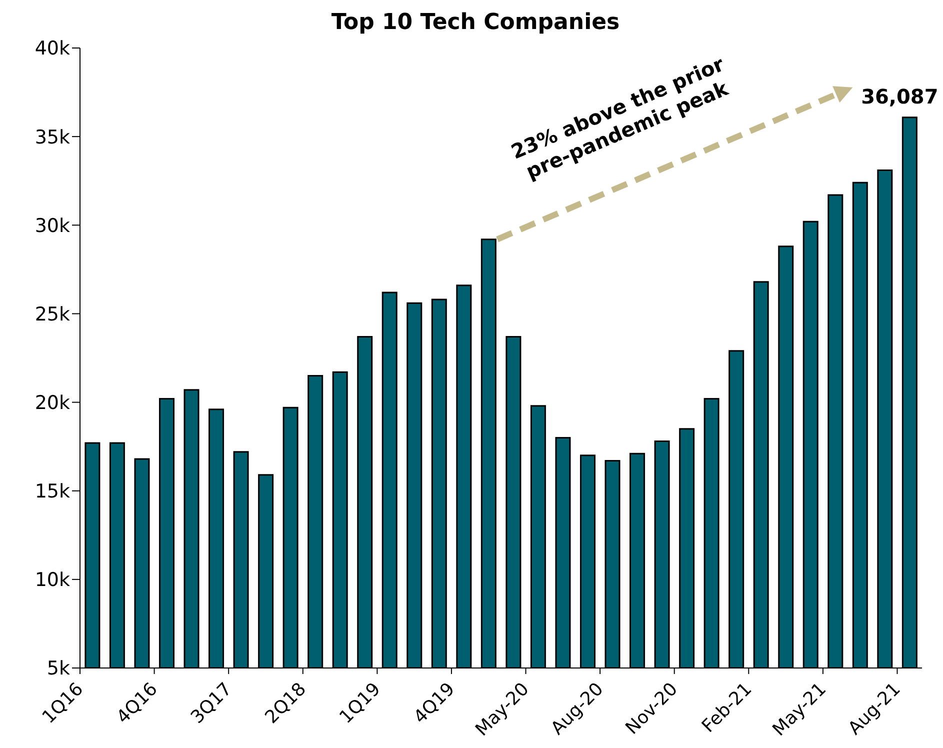 Image resolution: width=943 pixels, height=748 pixels. I want to click on chart-title: Top 10 Tech Companies, so click(475, 22).